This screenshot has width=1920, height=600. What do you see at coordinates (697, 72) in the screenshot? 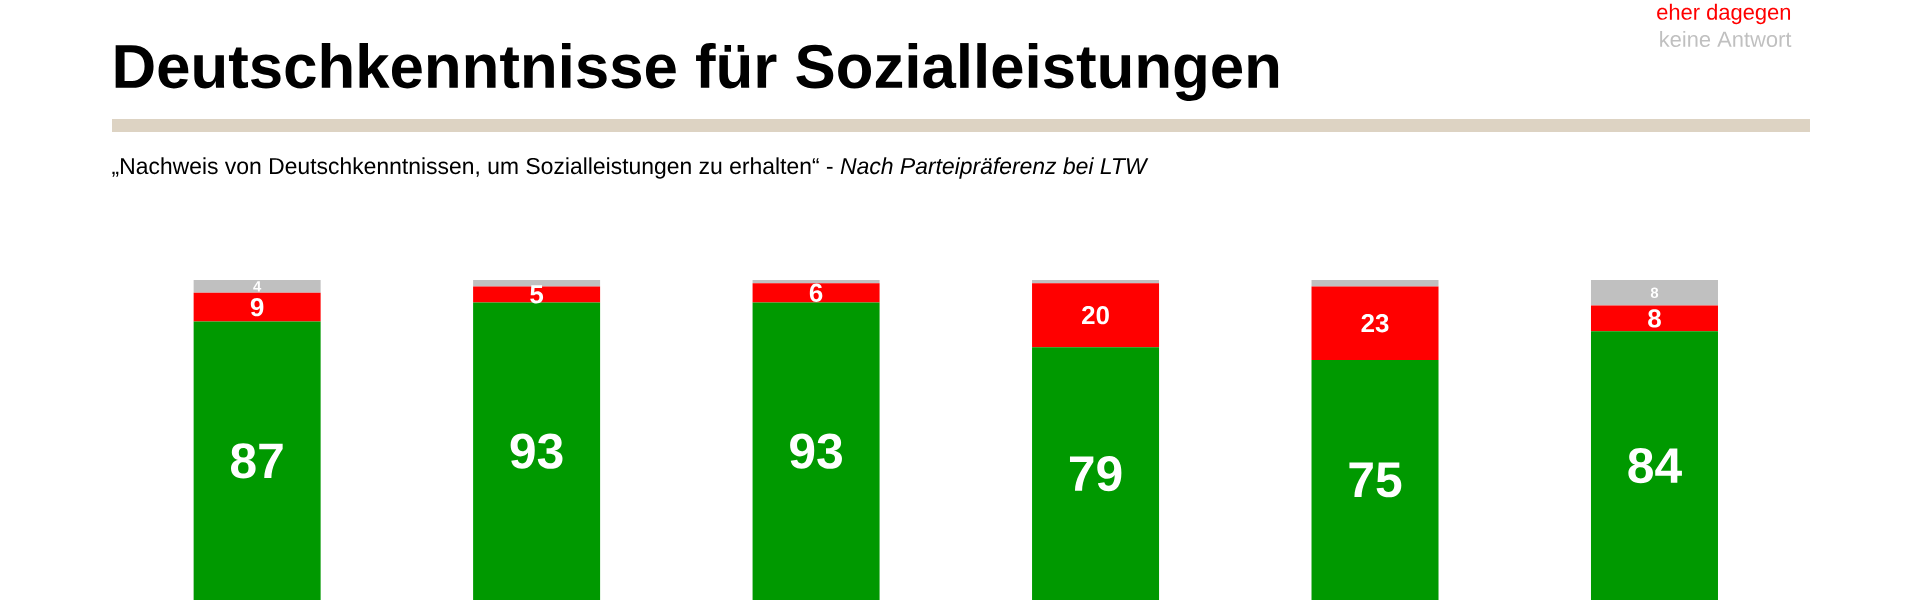
I see `chart-title: Deutschkenntnisse für Sozialleistungen` at bounding box center [697, 72].